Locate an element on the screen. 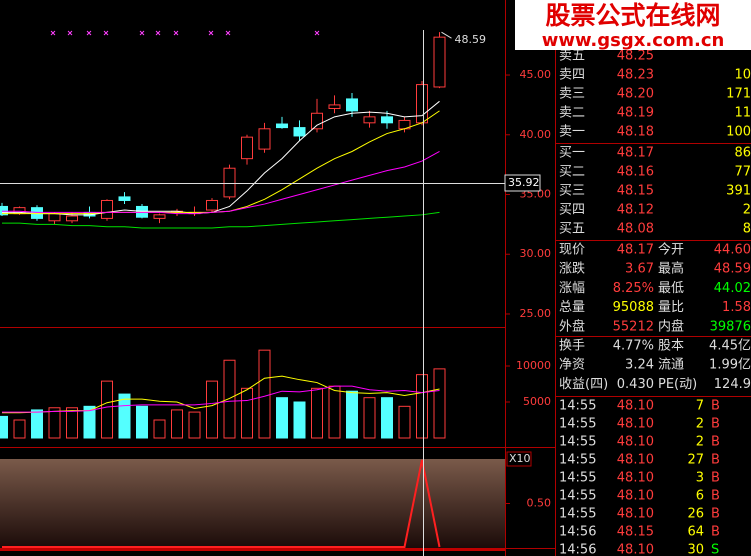 The width and height of the screenshot is (751, 556). book-label: 买四 is located at coordinates (572, 210).